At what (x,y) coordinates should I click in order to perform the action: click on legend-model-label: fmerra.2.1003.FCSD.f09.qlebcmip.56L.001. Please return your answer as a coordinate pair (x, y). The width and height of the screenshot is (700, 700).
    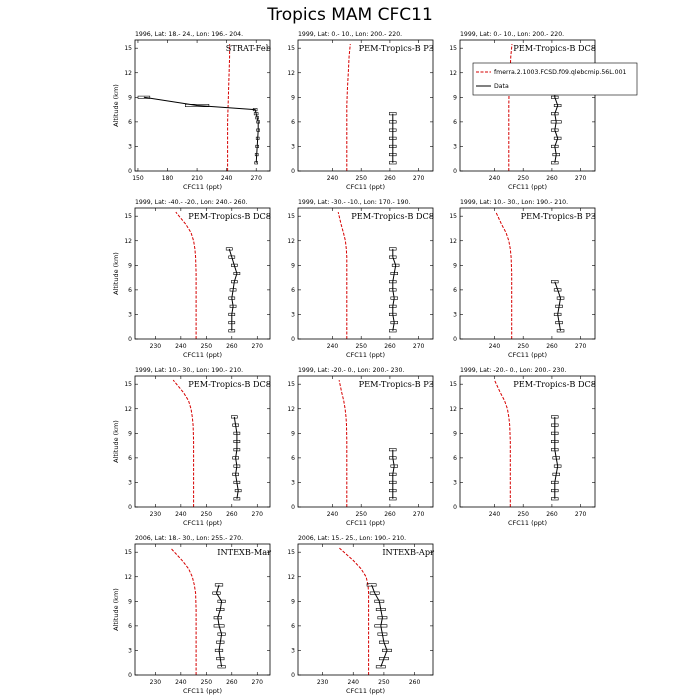
    Looking at the image, I should click on (560, 72).